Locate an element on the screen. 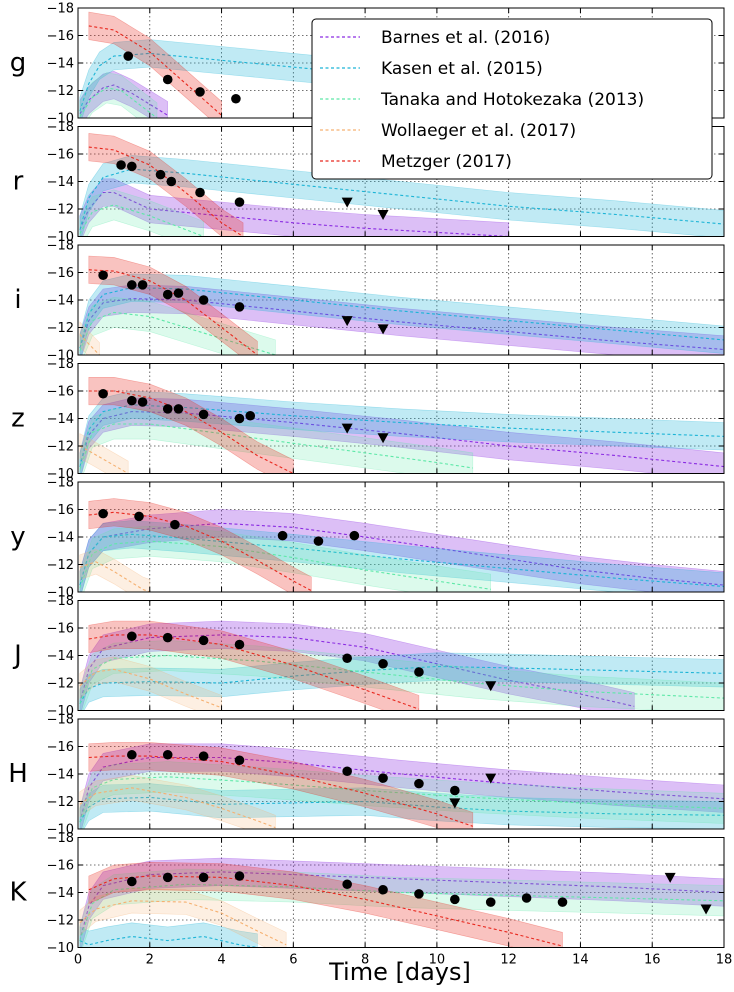  legend-box is located at coordinates (512, 99).